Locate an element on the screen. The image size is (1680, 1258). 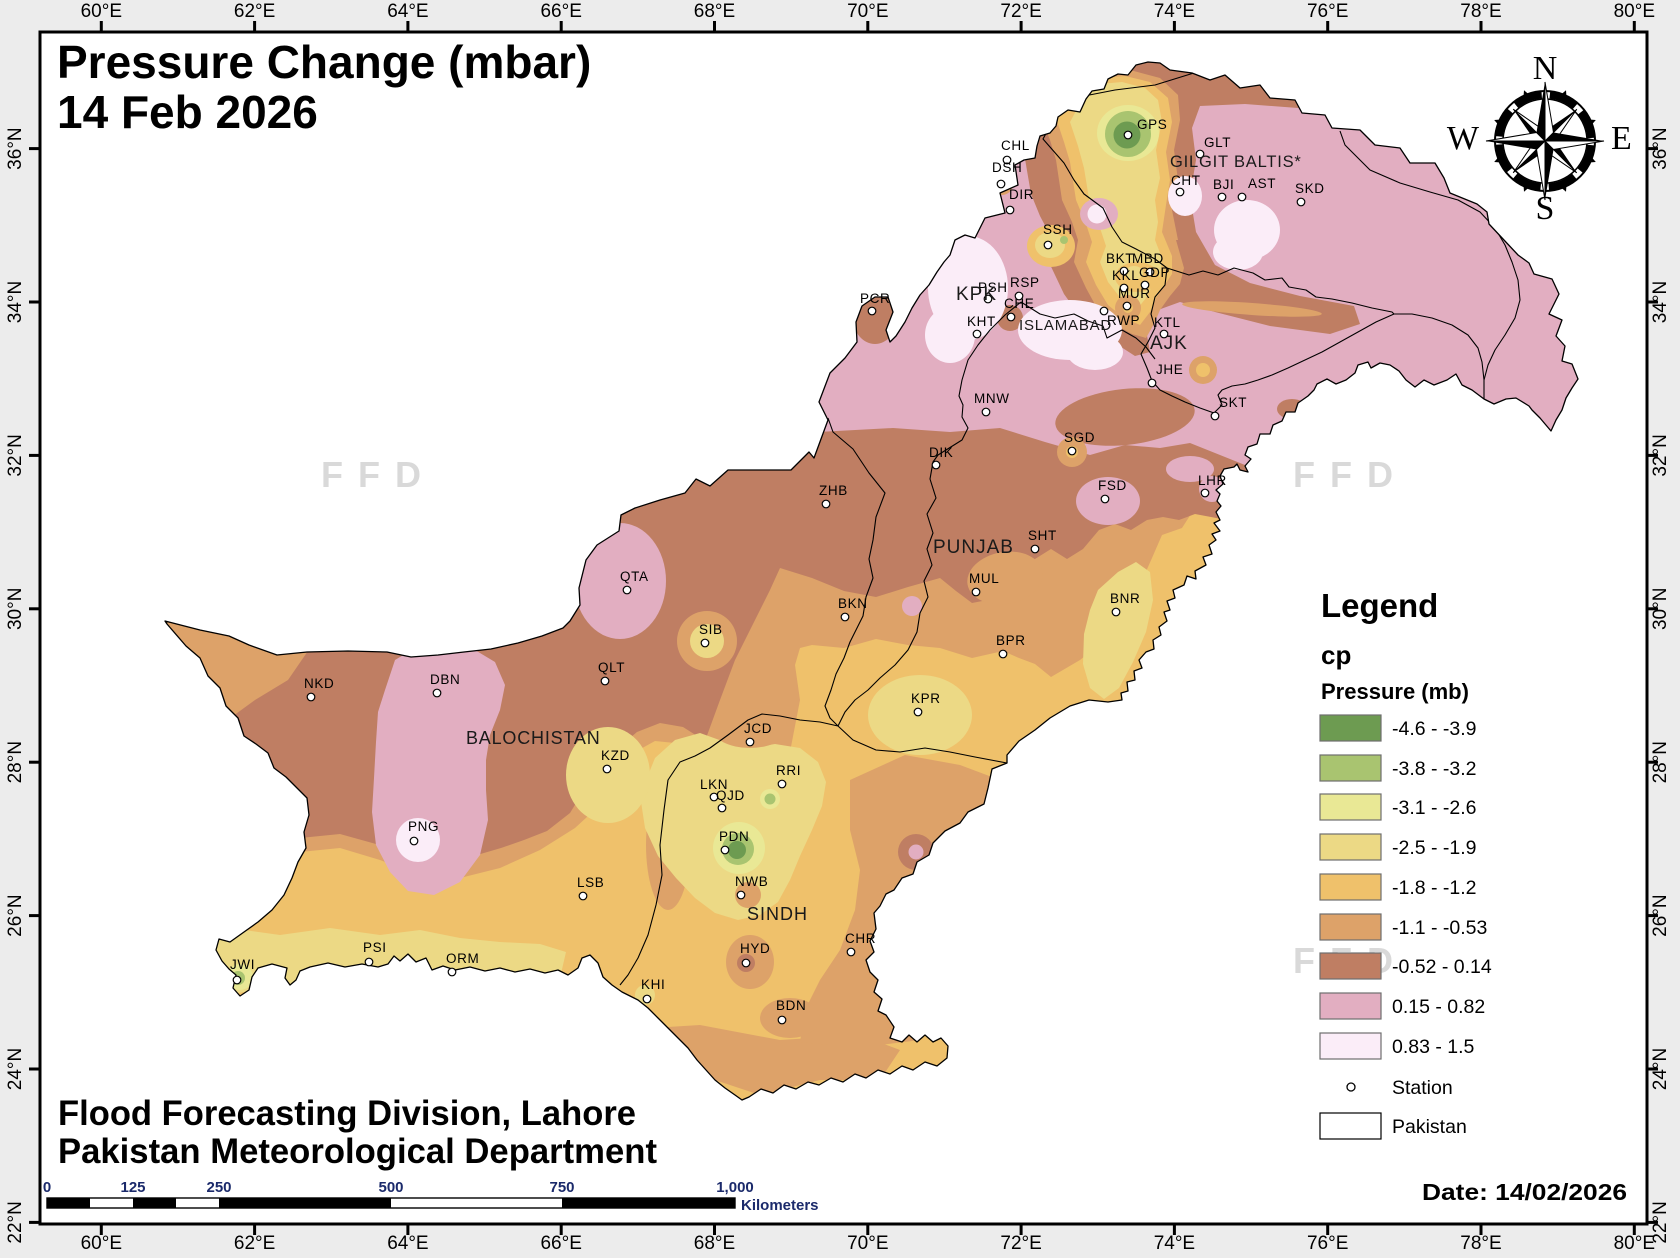
svg-text: PDN is located at coordinates (734, 836).